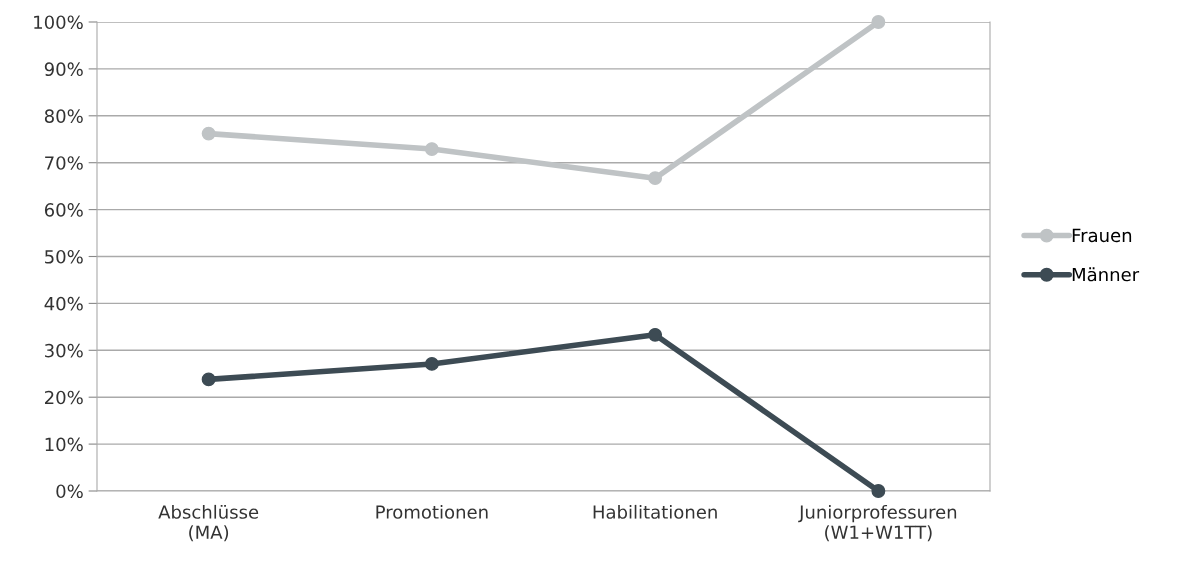 This screenshot has width=1183, height=577. I want to click on legend-label: Männer, so click(1106, 274).